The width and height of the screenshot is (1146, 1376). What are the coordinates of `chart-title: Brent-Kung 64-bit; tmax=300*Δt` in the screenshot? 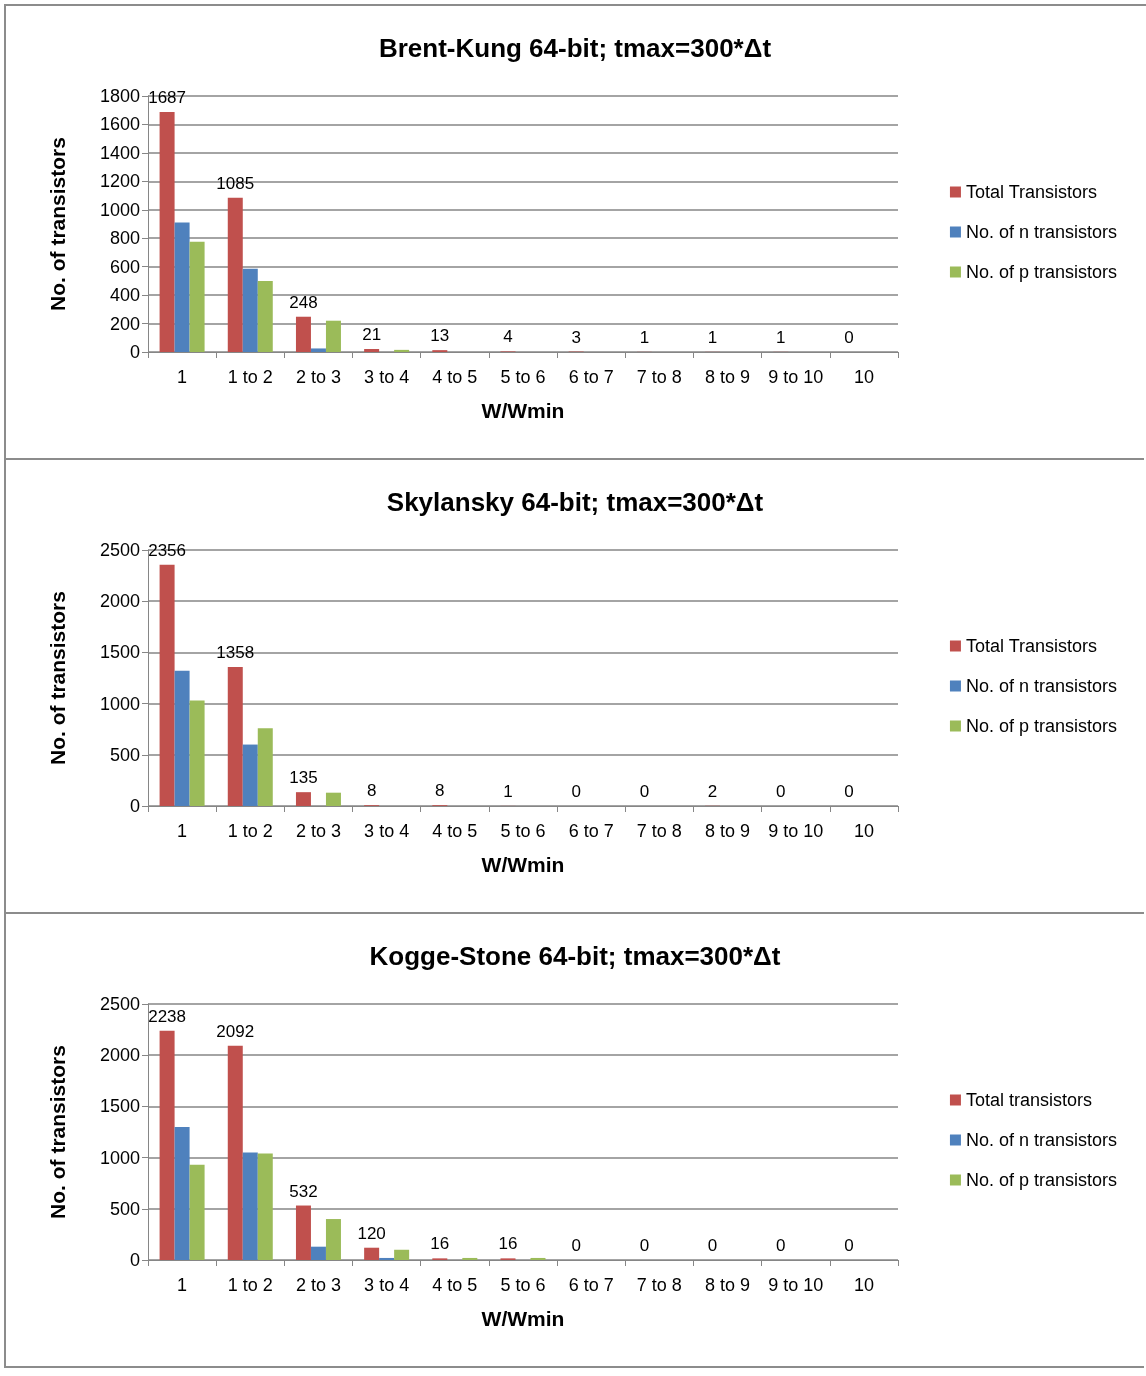 It's located at (575, 48).